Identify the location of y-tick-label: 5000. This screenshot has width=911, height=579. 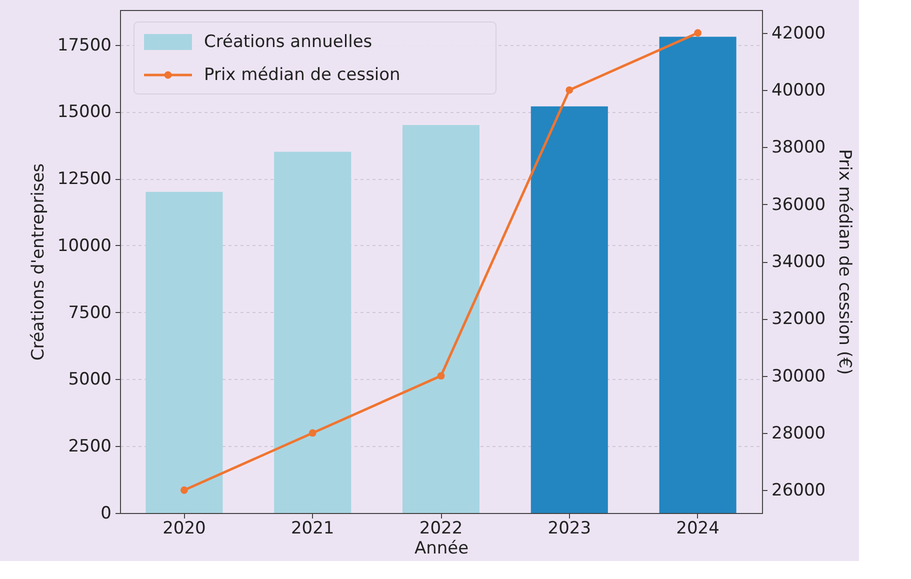
(90, 380).